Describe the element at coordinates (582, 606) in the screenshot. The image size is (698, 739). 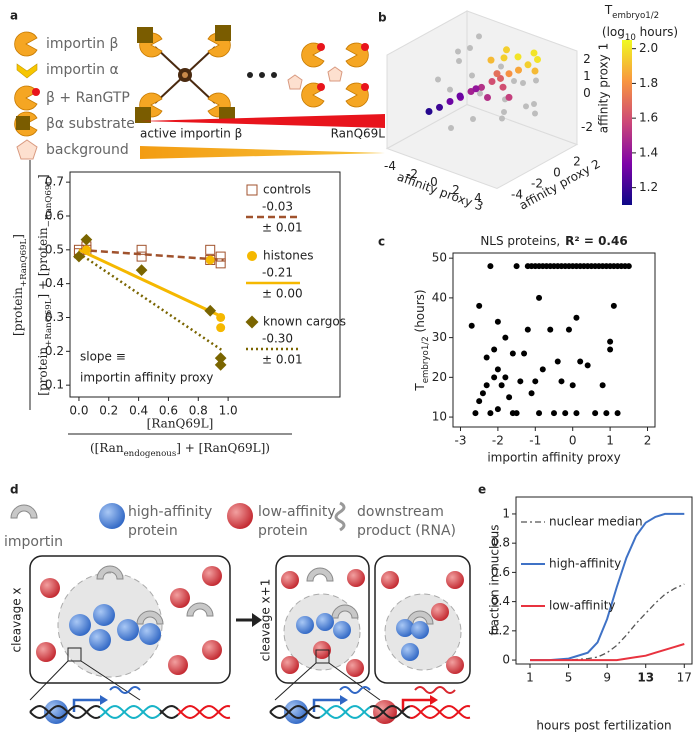
I see `legend-label: low-affinity` at that location.